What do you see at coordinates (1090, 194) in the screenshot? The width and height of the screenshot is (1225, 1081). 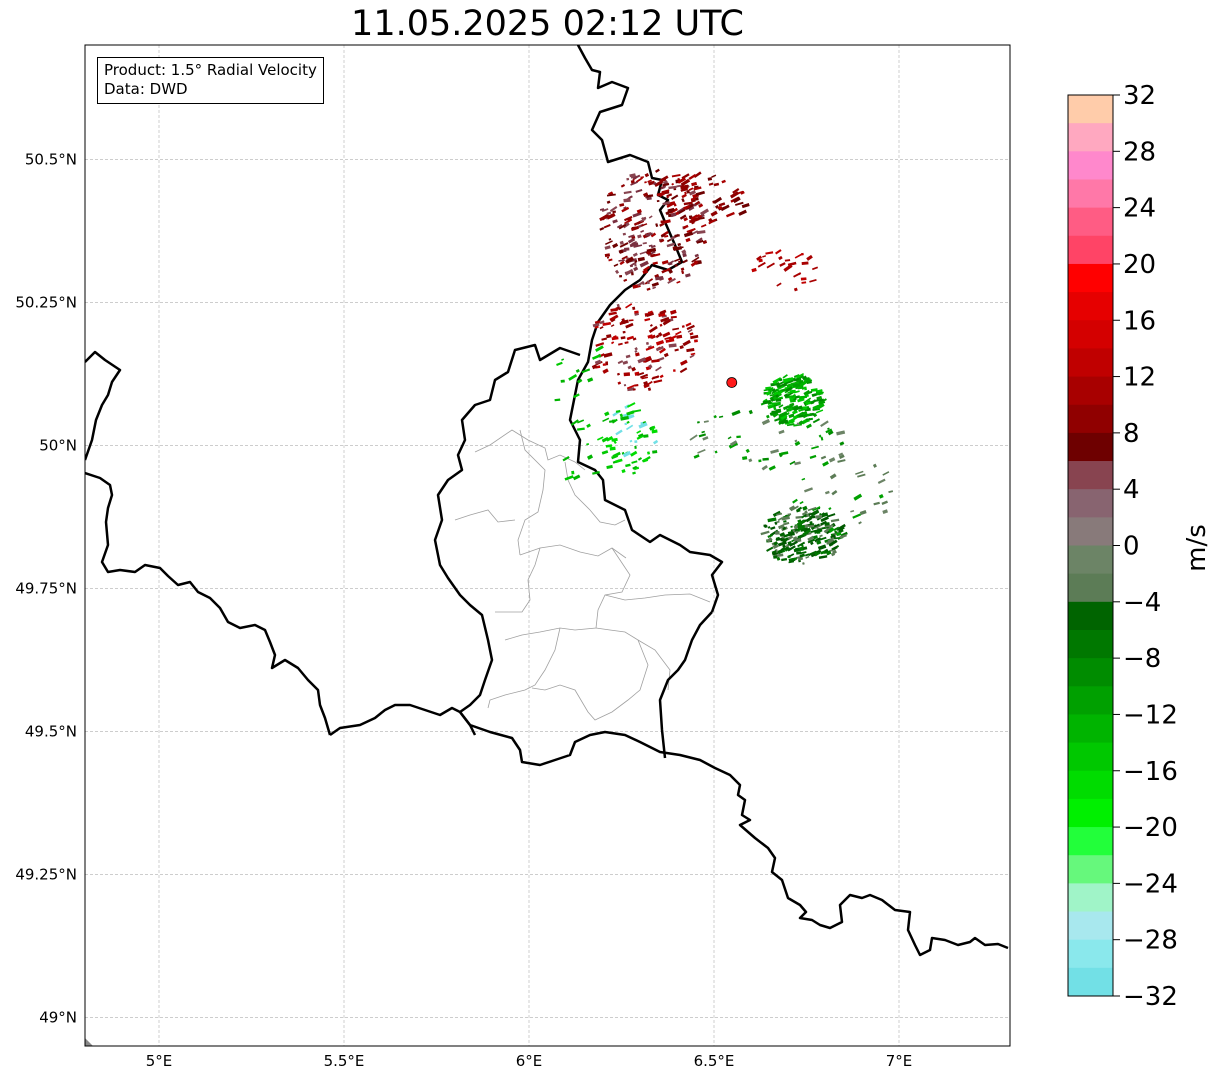 I see `colorbar-band` at bounding box center [1090, 194].